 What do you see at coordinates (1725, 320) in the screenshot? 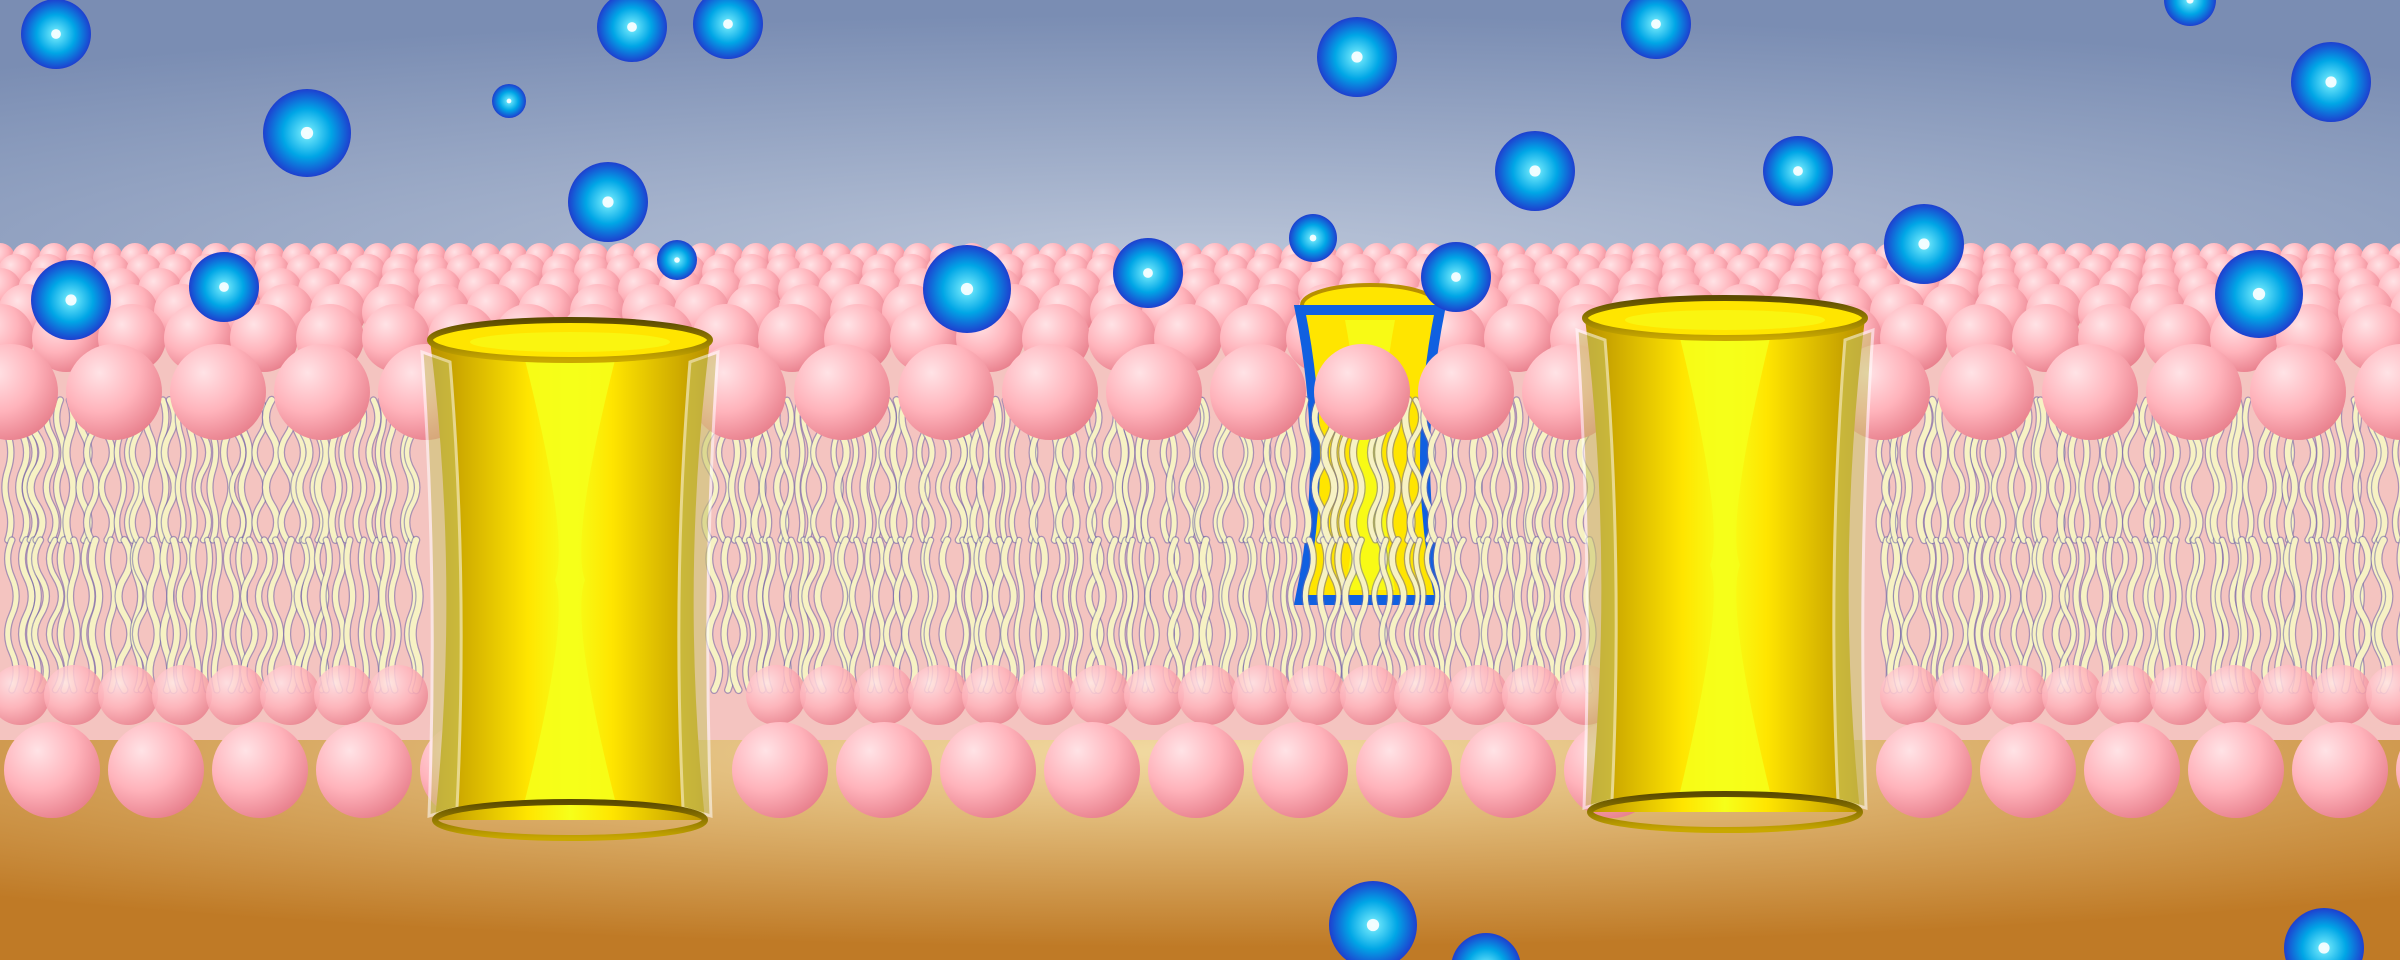
I see `channel-top-opening` at bounding box center [1725, 320].